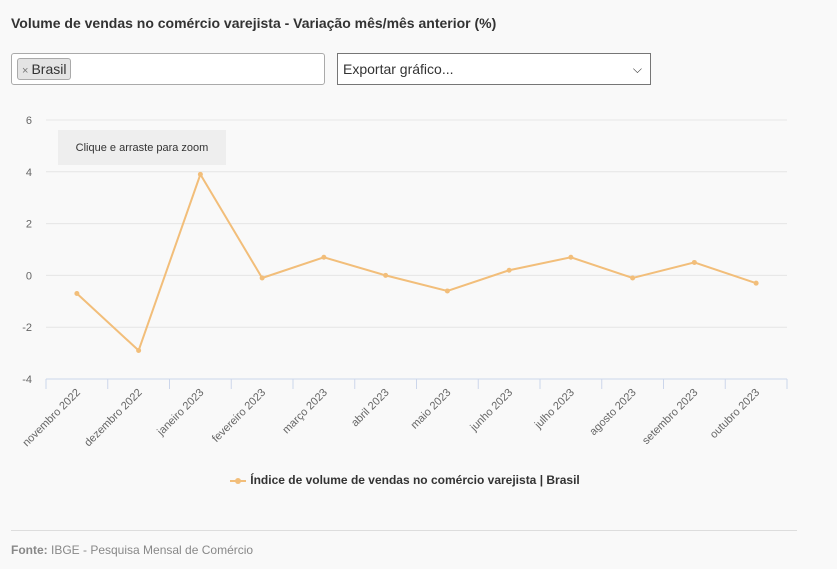 Image resolution: width=837 pixels, height=569 pixels. What do you see at coordinates (29, 173) in the screenshot?
I see `y-tick-label: 4` at bounding box center [29, 173].